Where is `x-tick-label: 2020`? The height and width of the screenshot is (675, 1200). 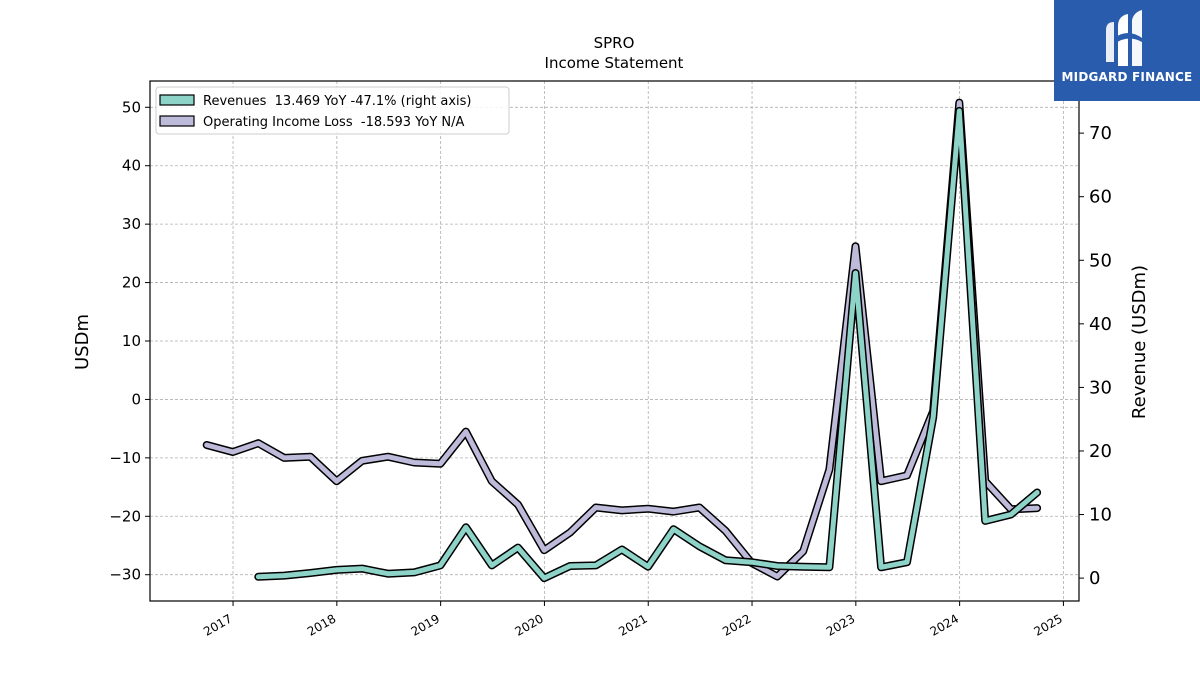 x-tick-label: 2020 is located at coordinates (528, 624).